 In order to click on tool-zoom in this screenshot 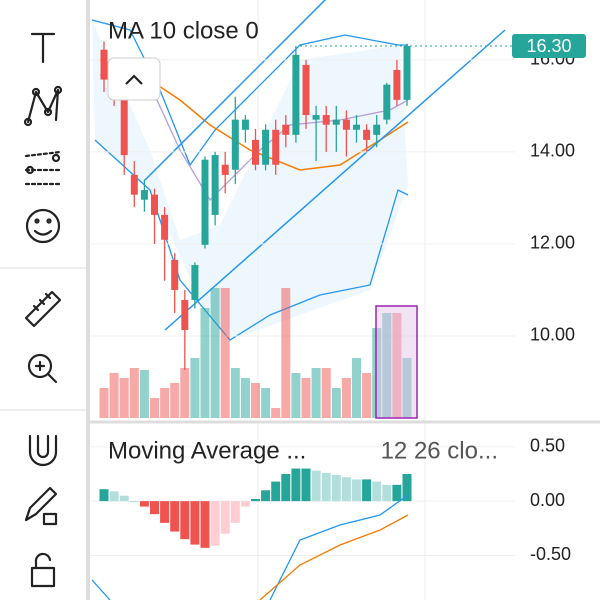, I will do `click(42, 368)`.